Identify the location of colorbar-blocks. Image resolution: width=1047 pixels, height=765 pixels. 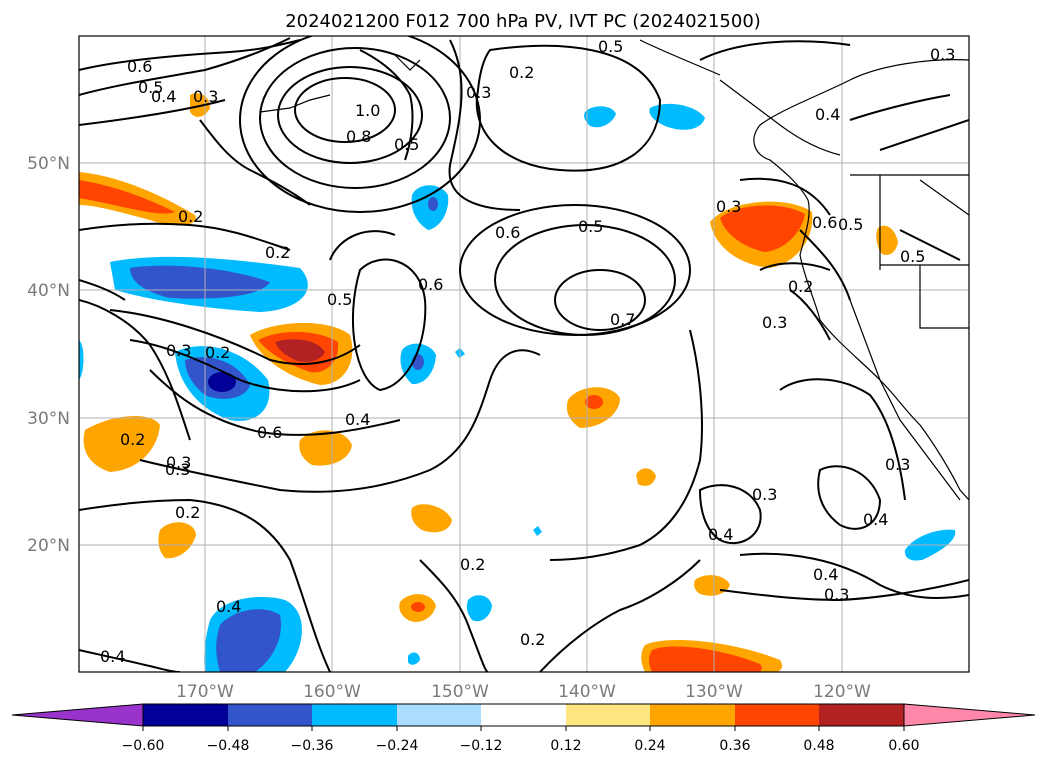
(523, 717).